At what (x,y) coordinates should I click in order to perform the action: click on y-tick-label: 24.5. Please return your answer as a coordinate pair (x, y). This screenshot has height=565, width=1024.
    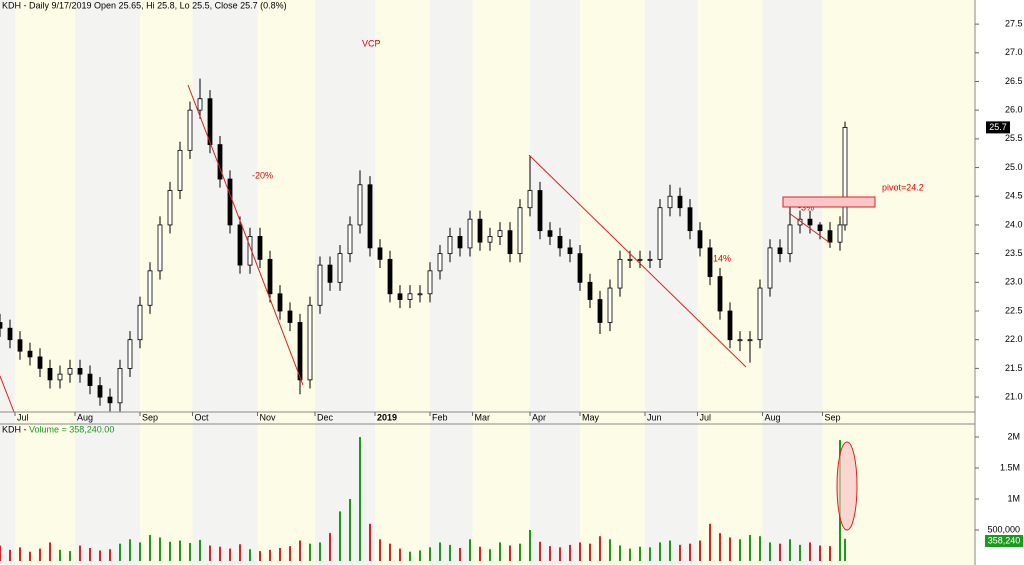
    Looking at the image, I should click on (1014, 196).